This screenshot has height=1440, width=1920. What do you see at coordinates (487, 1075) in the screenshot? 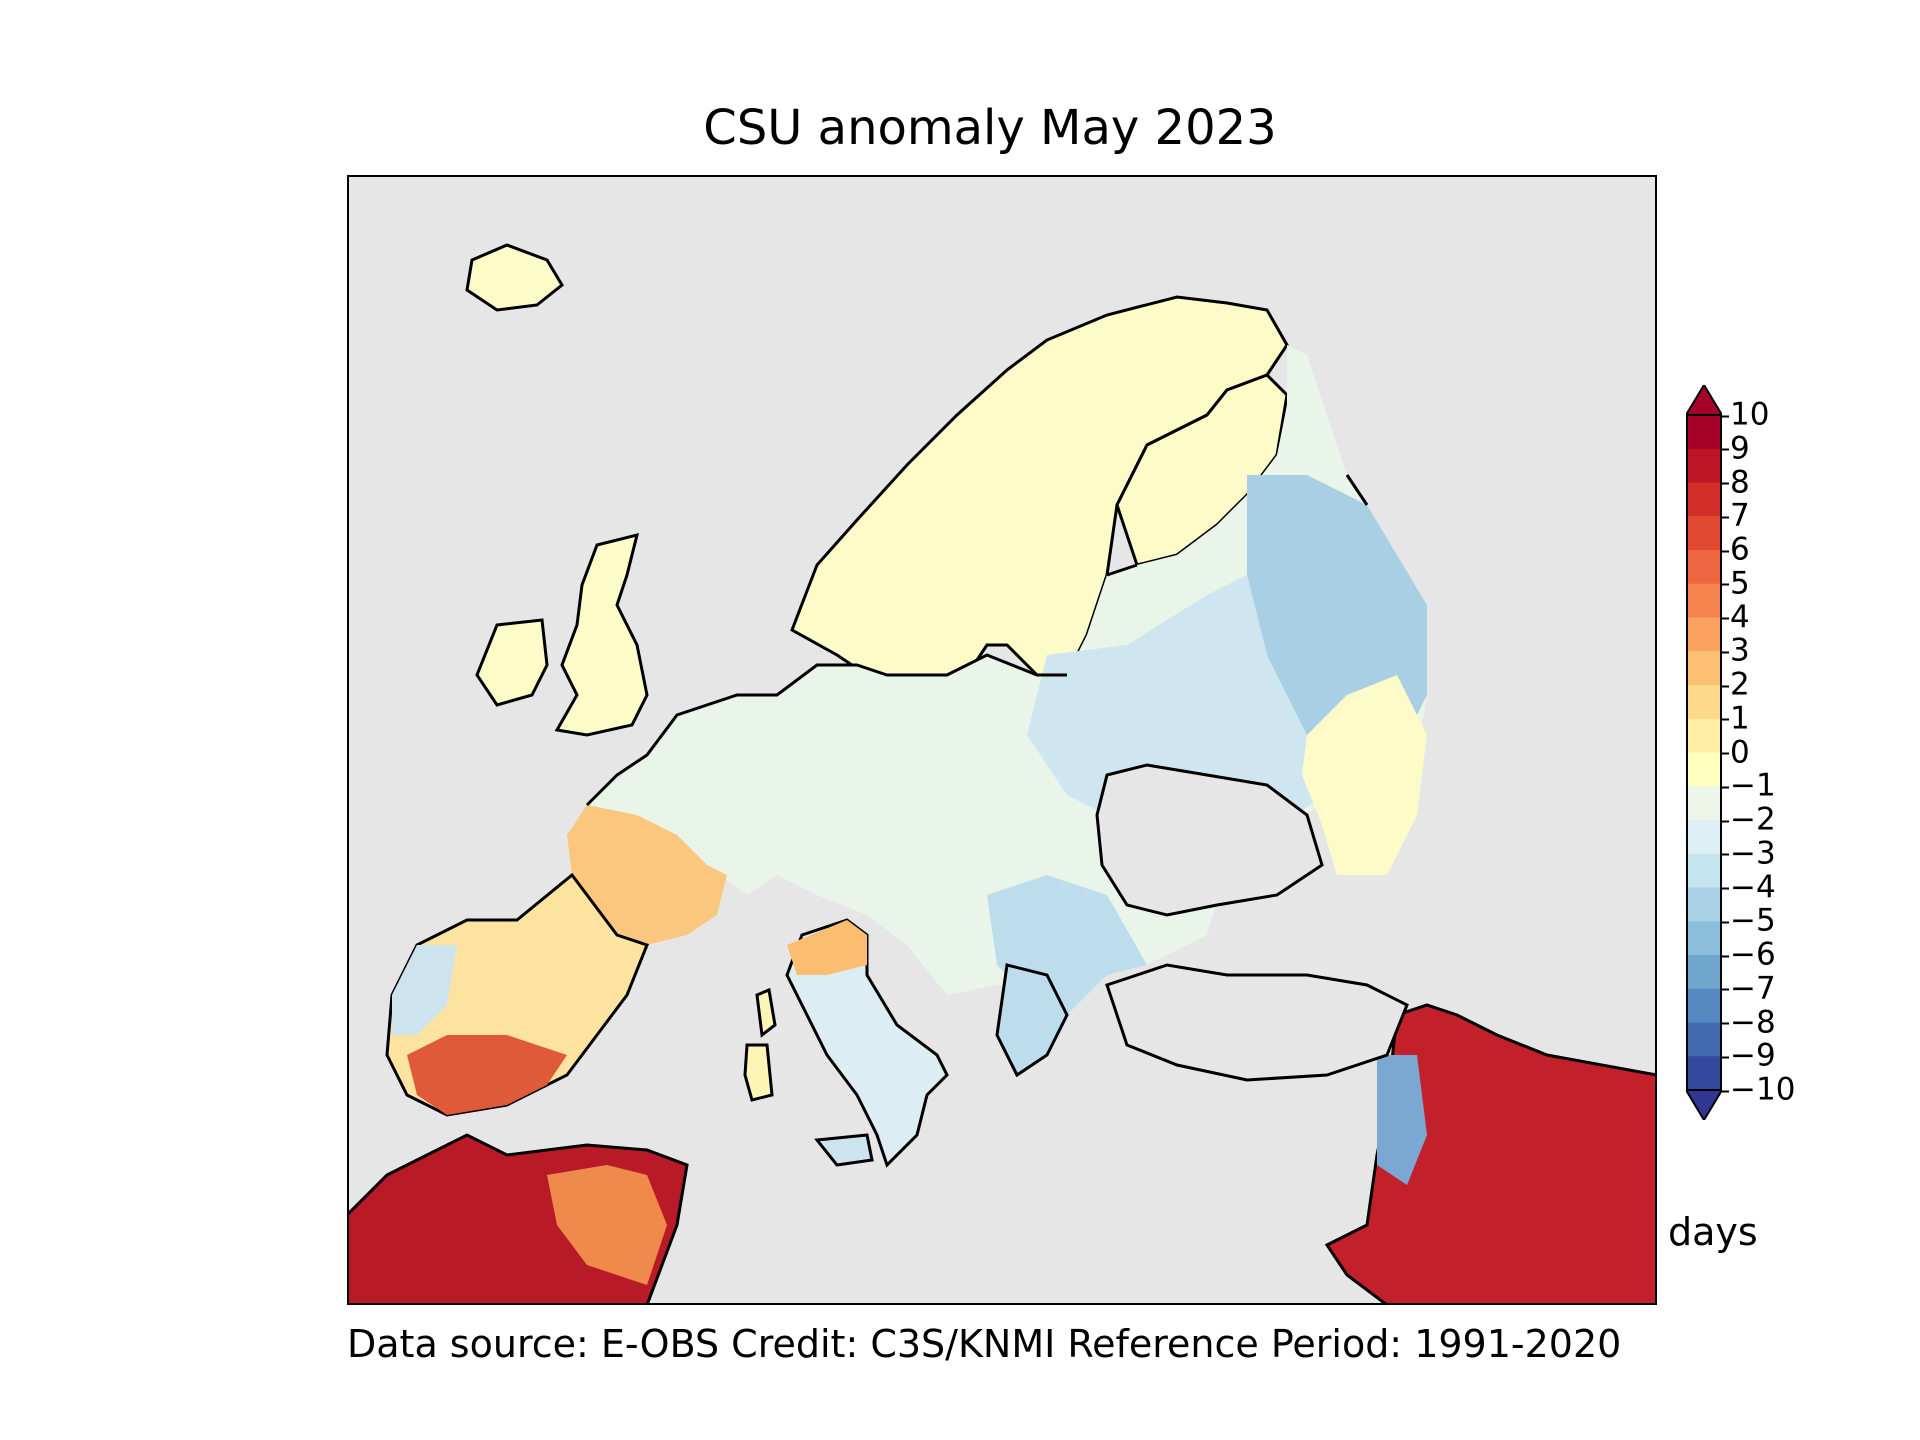
I see `land-iberia-south` at bounding box center [487, 1075].